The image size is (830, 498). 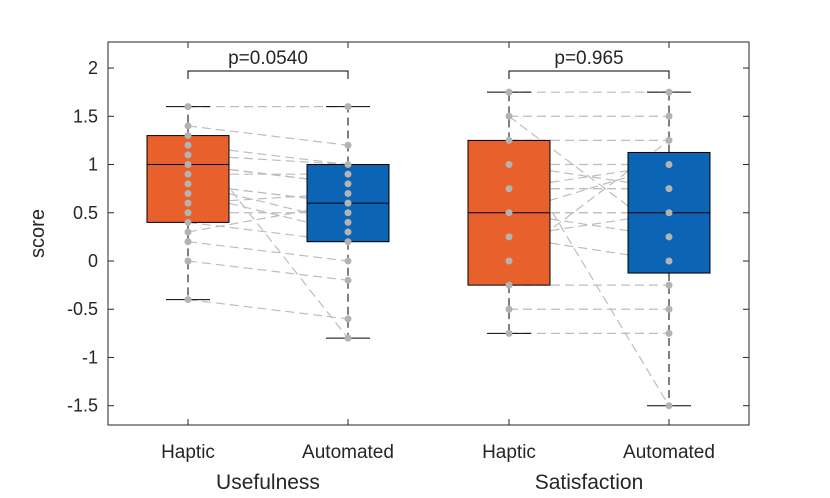 I want to click on y-tick-label-0: 2, so click(x=93, y=68).